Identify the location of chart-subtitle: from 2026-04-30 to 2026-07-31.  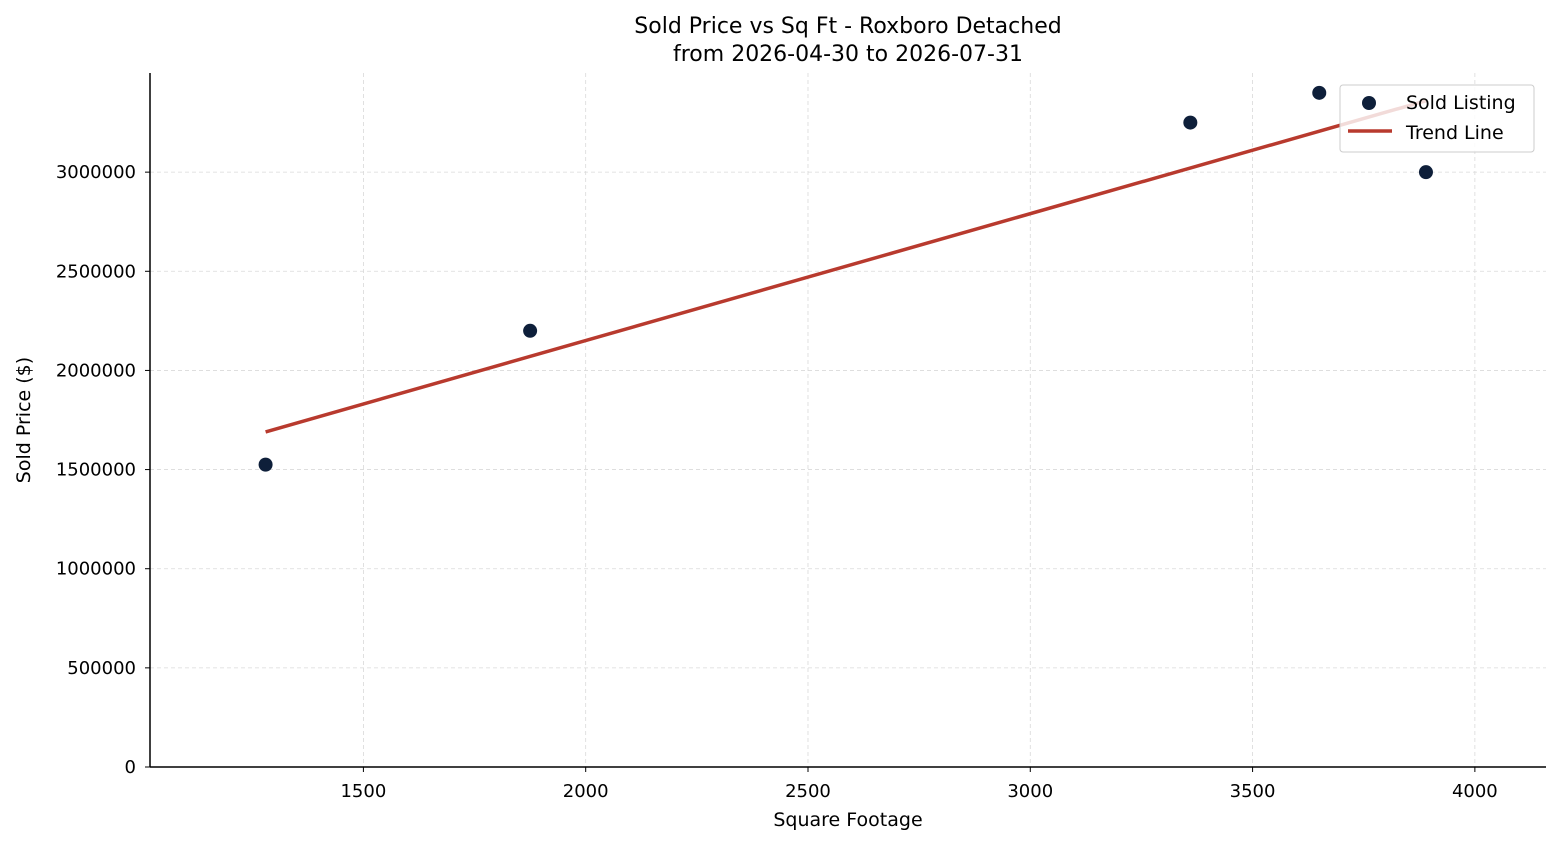
(848, 54).